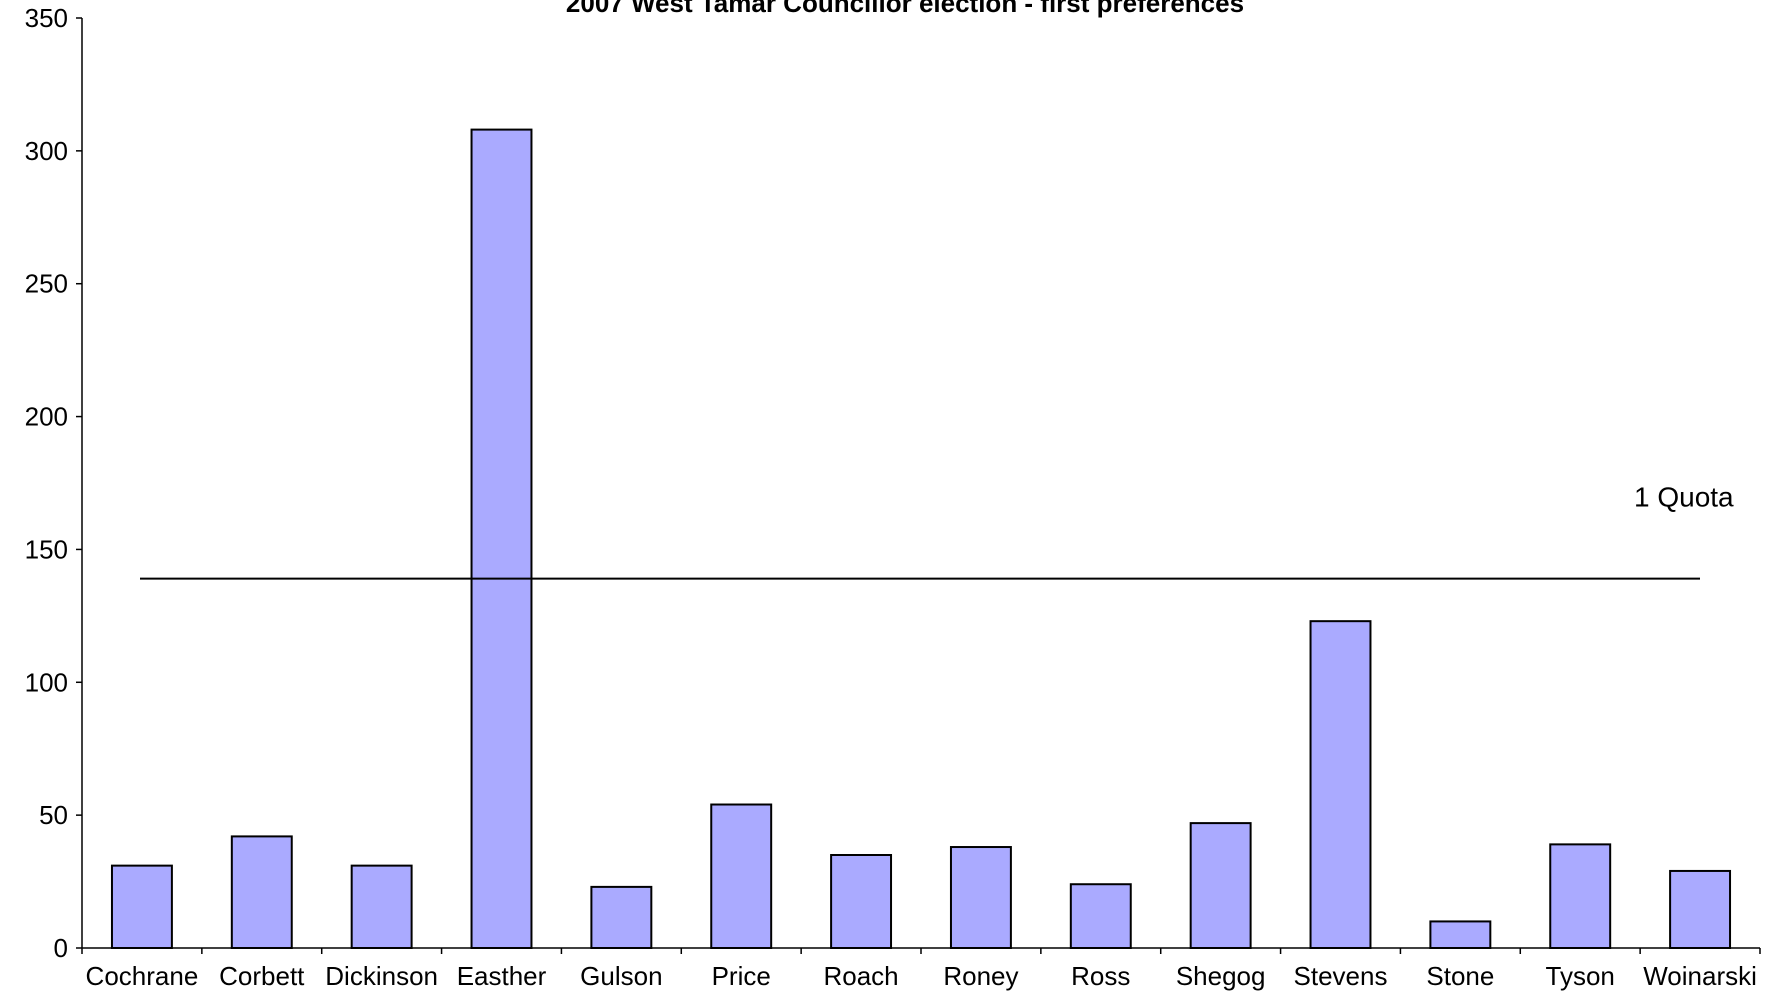  What do you see at coordinates (1340, 785) in the screenshot?
I see `bar-stevens` at bounding box center [1340, 785].